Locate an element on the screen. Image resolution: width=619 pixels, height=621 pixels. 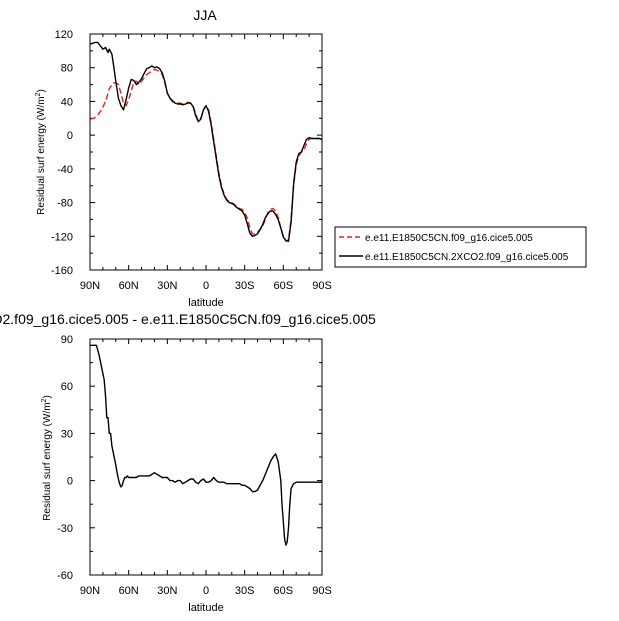
top-chart-title: JJA is located at coordinates (205, 15).